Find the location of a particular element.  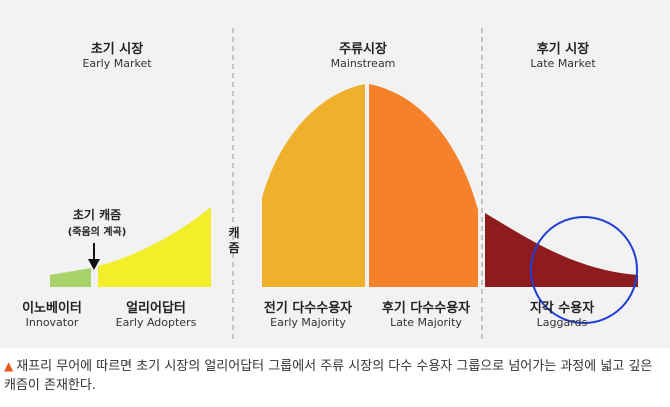

group-laggards: 지각 수용자 Laggards is located at coordinates (562, 313).